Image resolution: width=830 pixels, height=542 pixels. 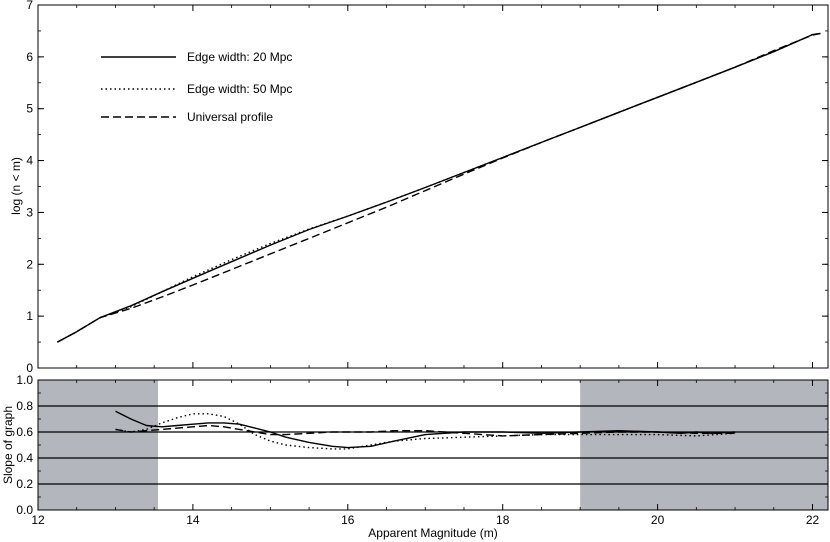 What do you see at coordinates (29, 6) in the screenshot?
I see `y-tick-label: 7` at bounding box center [29, 6].